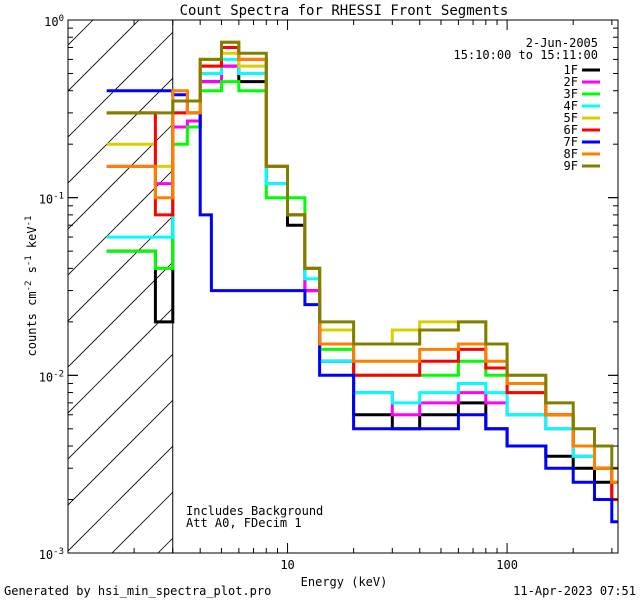 This screenshot has width=640, height=600. Describe the element at coordinates (29, 286) in the screenshot. I see `y-axis-label-sup: -2` at that location.